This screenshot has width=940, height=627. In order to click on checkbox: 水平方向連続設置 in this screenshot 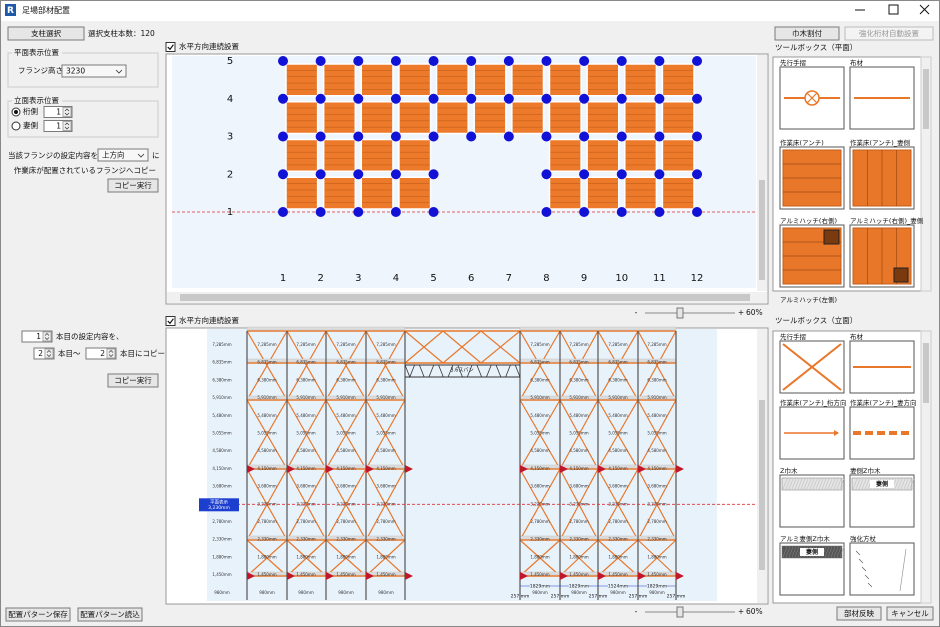, I will do `click(202, 46)`.